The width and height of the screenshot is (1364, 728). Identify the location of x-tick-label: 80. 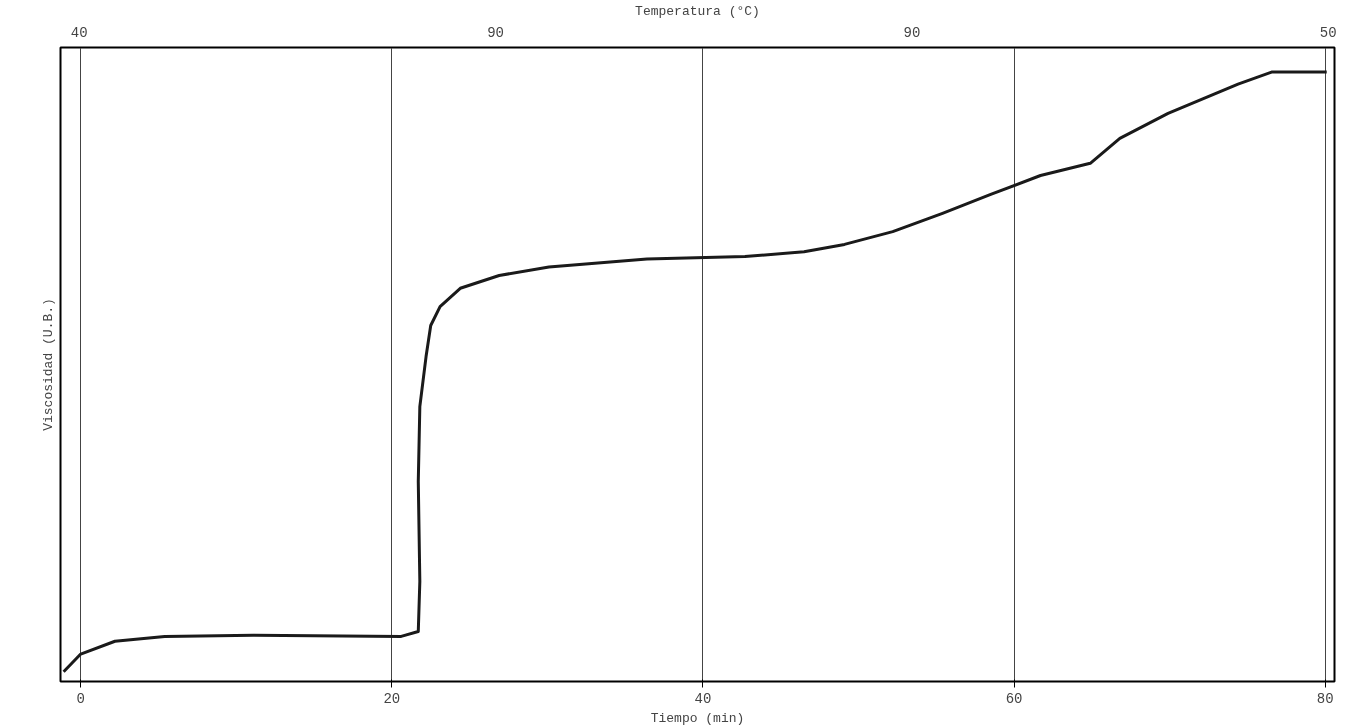
(1325, 698).